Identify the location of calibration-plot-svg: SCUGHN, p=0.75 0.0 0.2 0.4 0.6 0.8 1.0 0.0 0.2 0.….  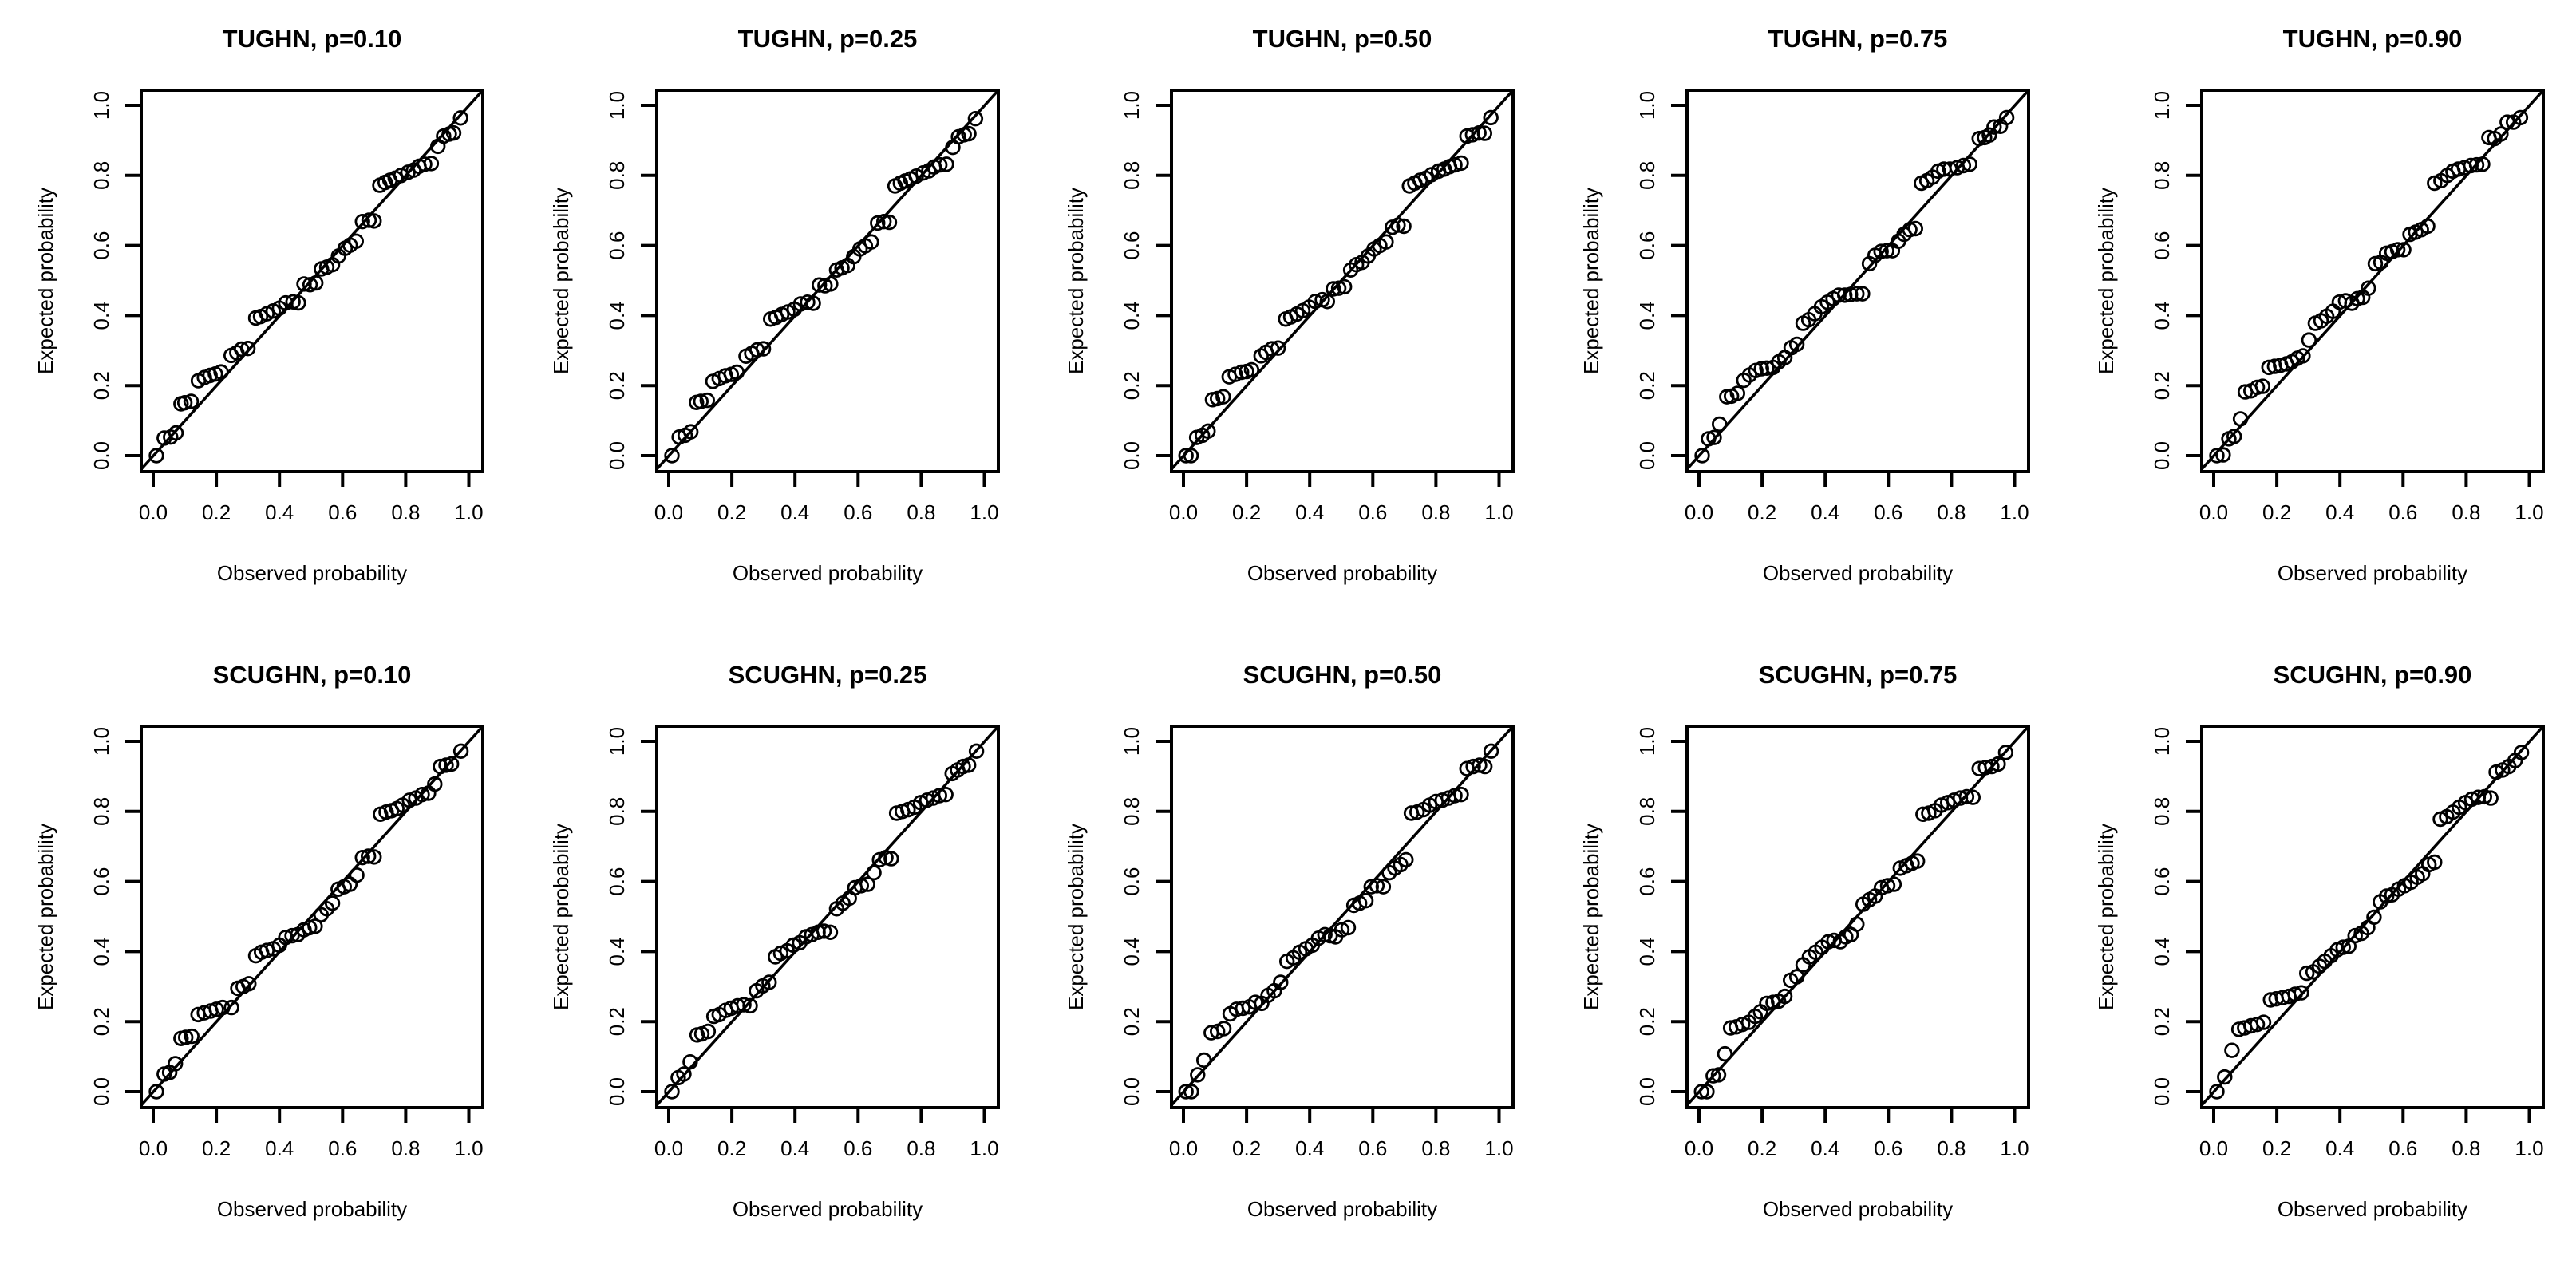
(1804, 941).